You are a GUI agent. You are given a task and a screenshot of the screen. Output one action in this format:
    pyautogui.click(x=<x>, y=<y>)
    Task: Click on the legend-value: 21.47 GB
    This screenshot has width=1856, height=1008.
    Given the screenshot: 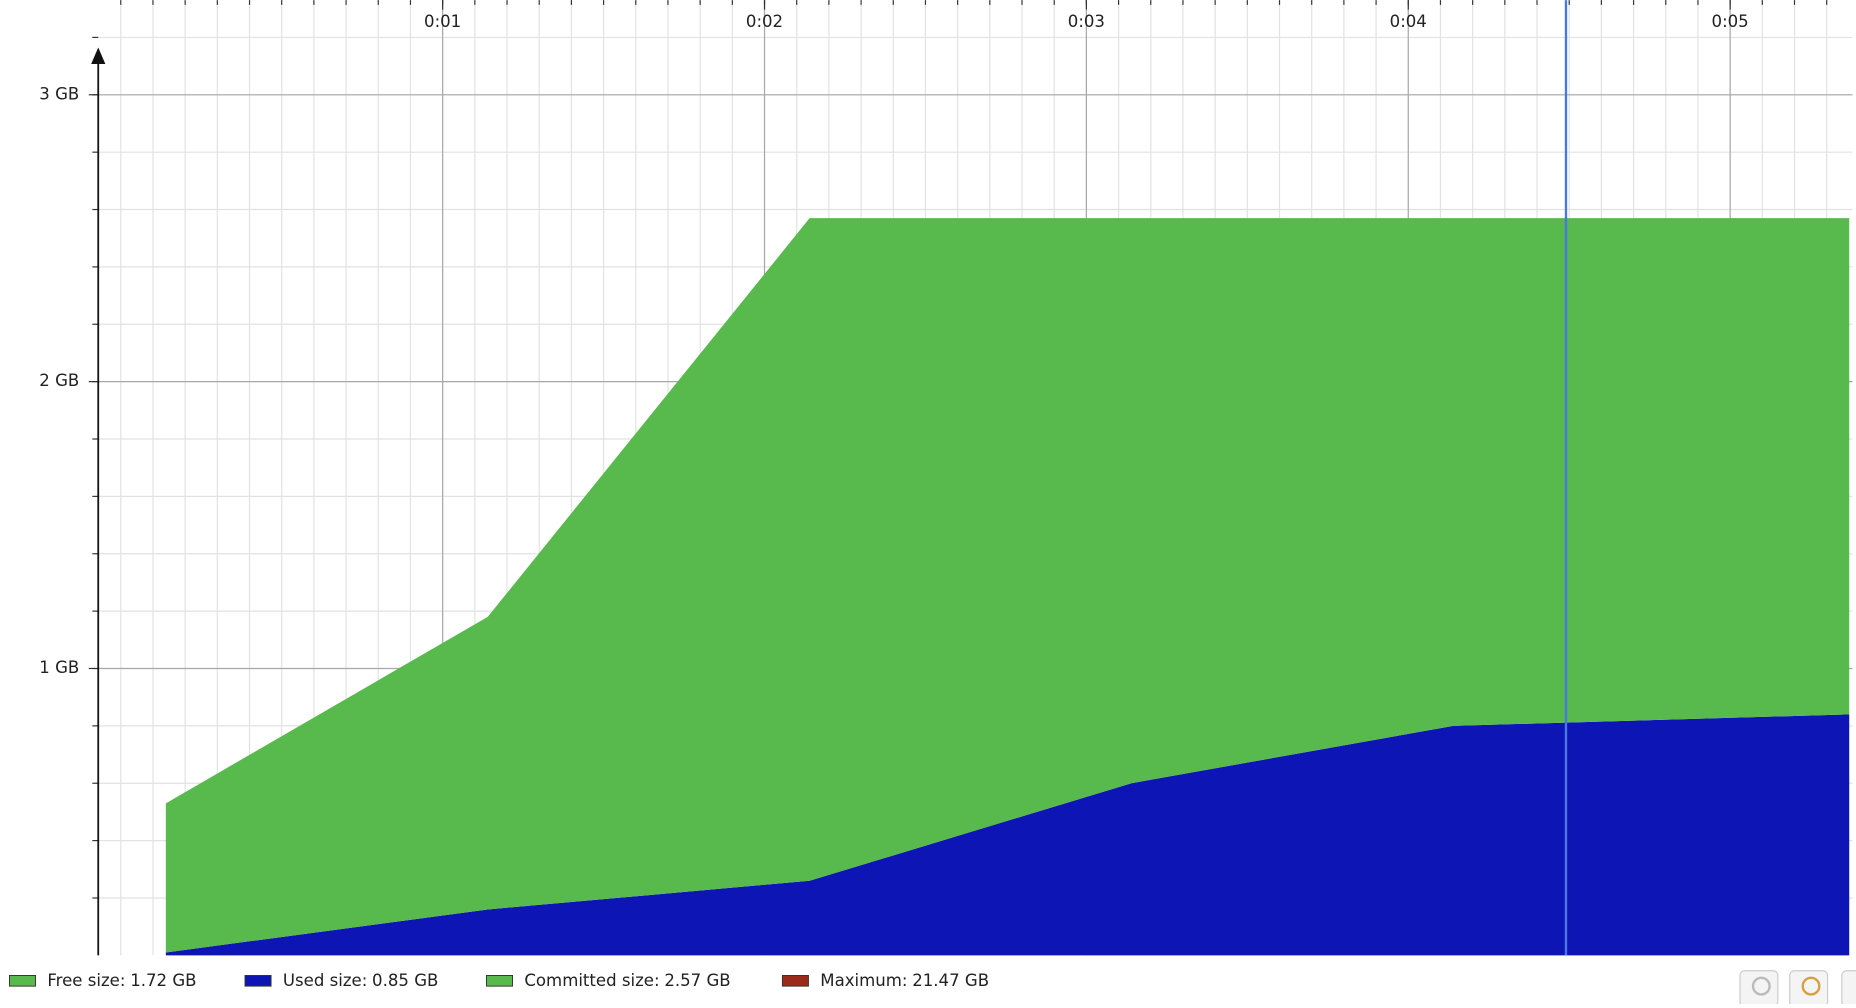 What is the action you would take?
    pyautogui.click(x=950, y=980)
    